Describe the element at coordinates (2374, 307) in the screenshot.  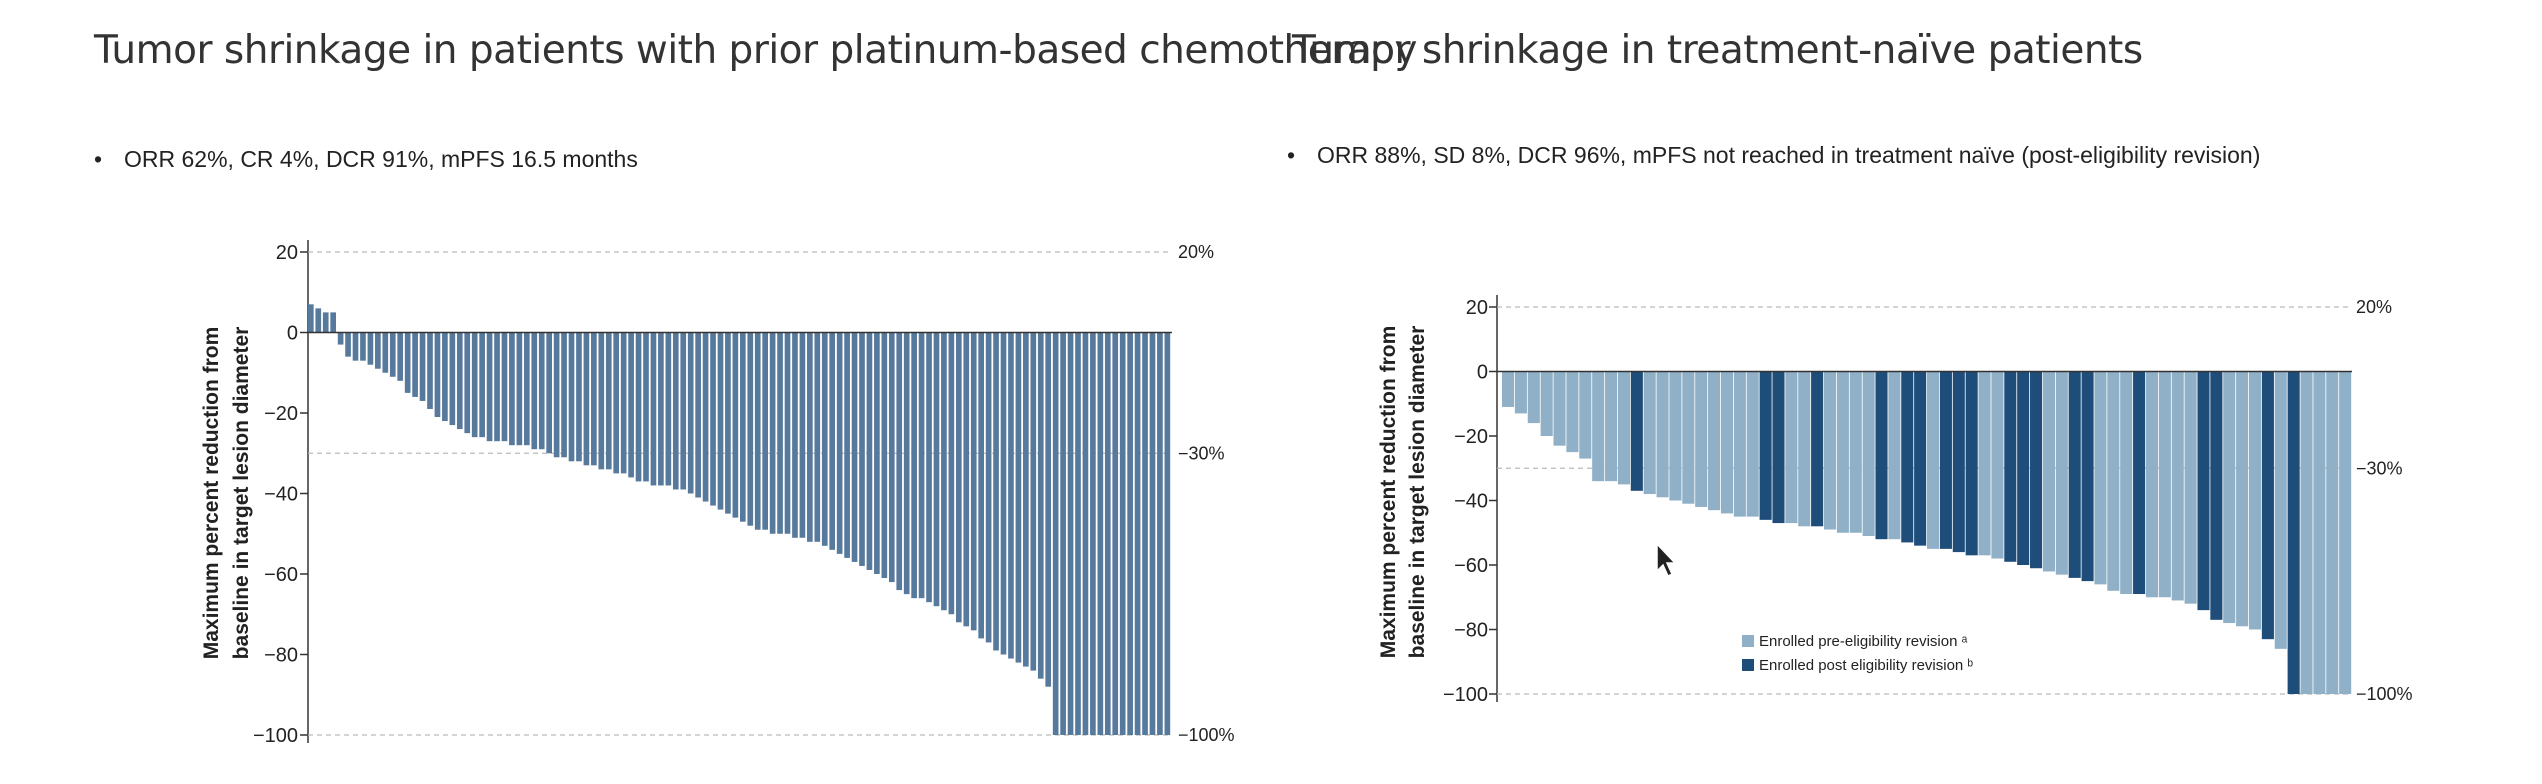
I see `reference-line-label: 20%` at that location.